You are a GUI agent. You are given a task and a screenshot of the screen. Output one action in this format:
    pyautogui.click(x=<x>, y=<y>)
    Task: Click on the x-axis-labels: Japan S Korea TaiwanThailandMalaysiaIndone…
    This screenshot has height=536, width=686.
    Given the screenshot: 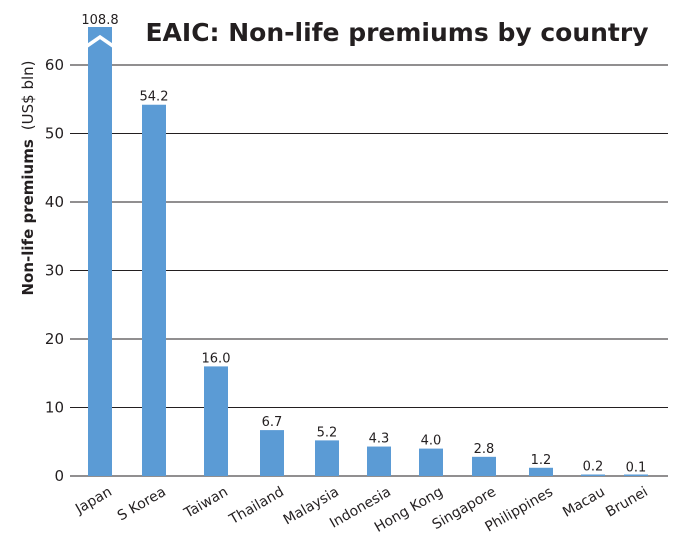 What is the action you would take?
    pyautogui.click(x=361, y=510)
    